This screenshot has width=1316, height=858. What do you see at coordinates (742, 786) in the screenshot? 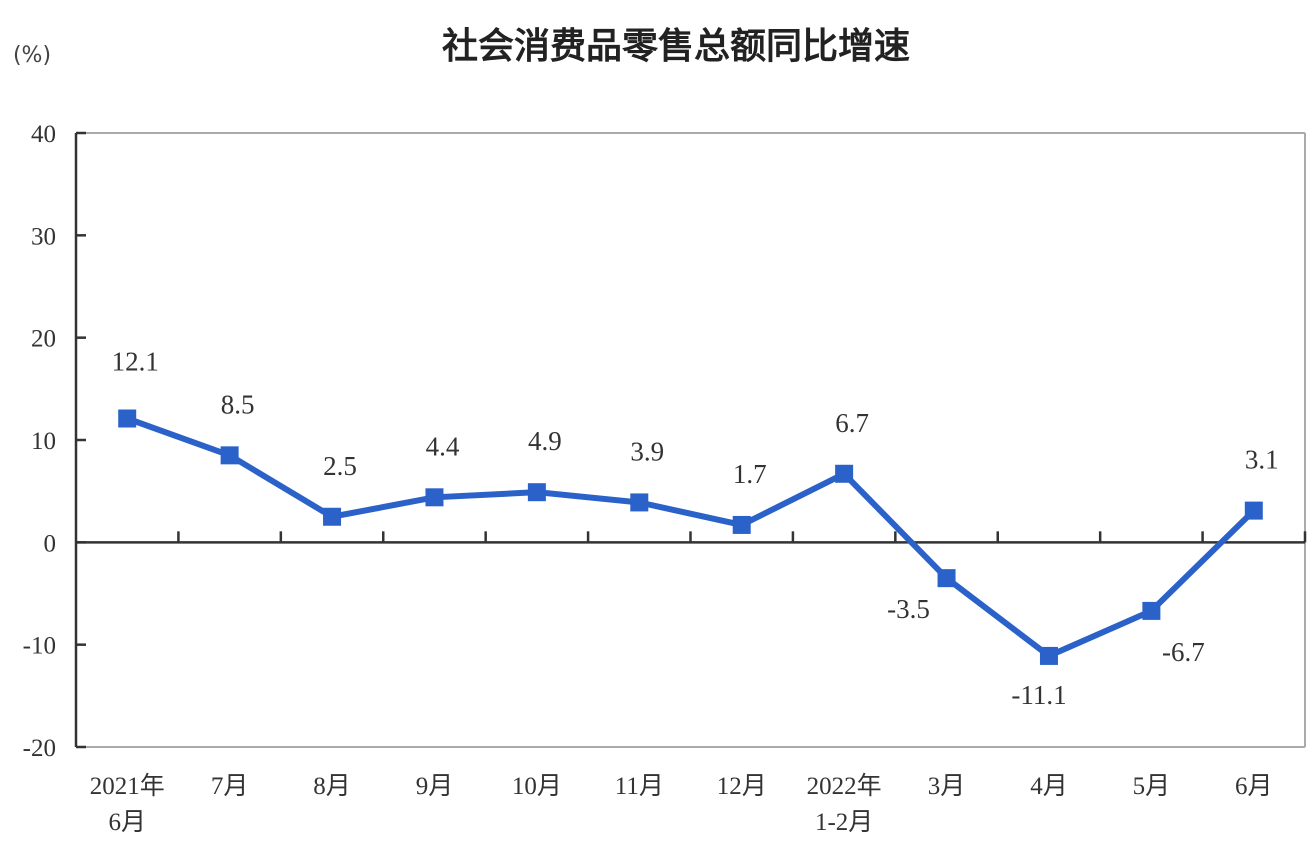
I see `x-tick-label: 12月` at bounding box center [742, 786].